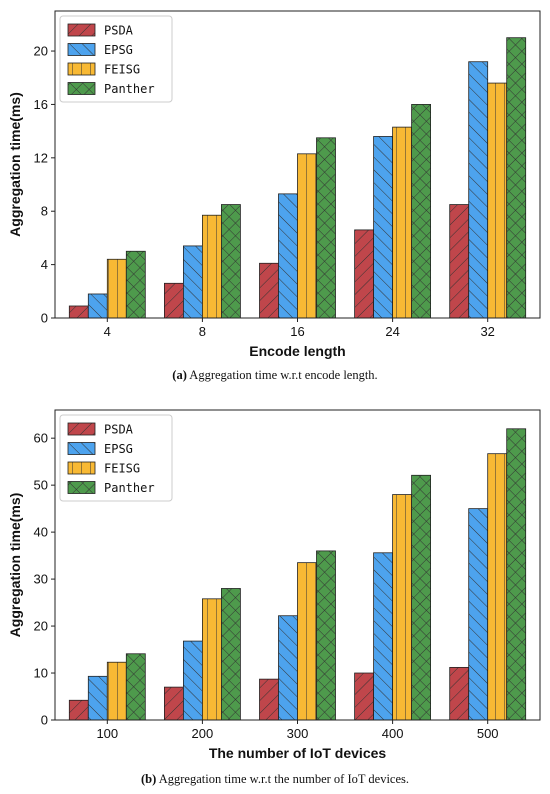 The height and width of the screenshot is (794, 550). Describe the element at coordinates (298, 733) in the screenshot. I see `x-tick-label: 300` at that location.